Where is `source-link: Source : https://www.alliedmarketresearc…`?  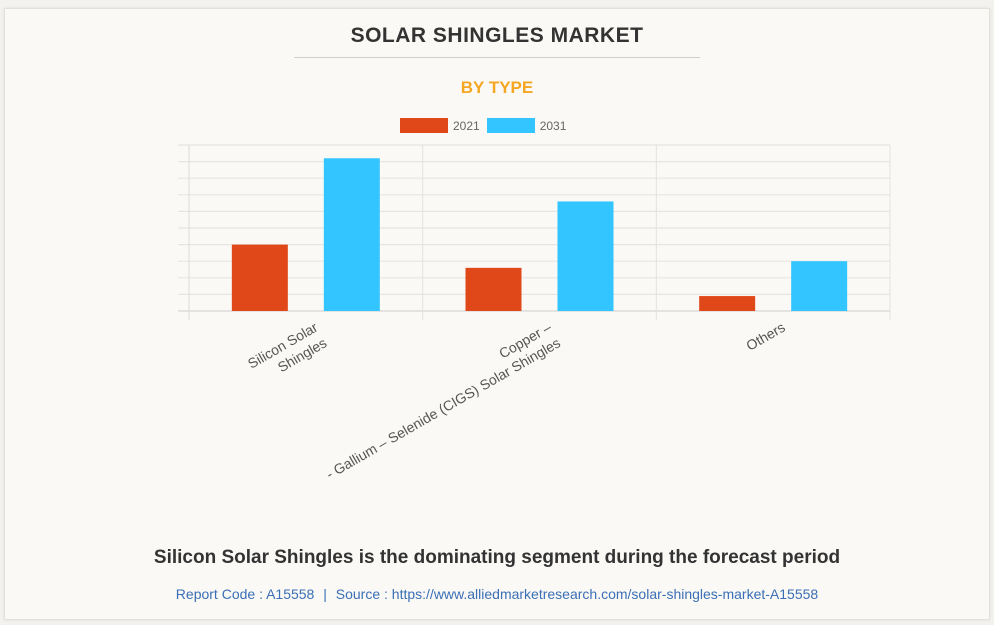
source-link: Source : https://www.alliedmarketresearc… is located at coordinates (577, 594).